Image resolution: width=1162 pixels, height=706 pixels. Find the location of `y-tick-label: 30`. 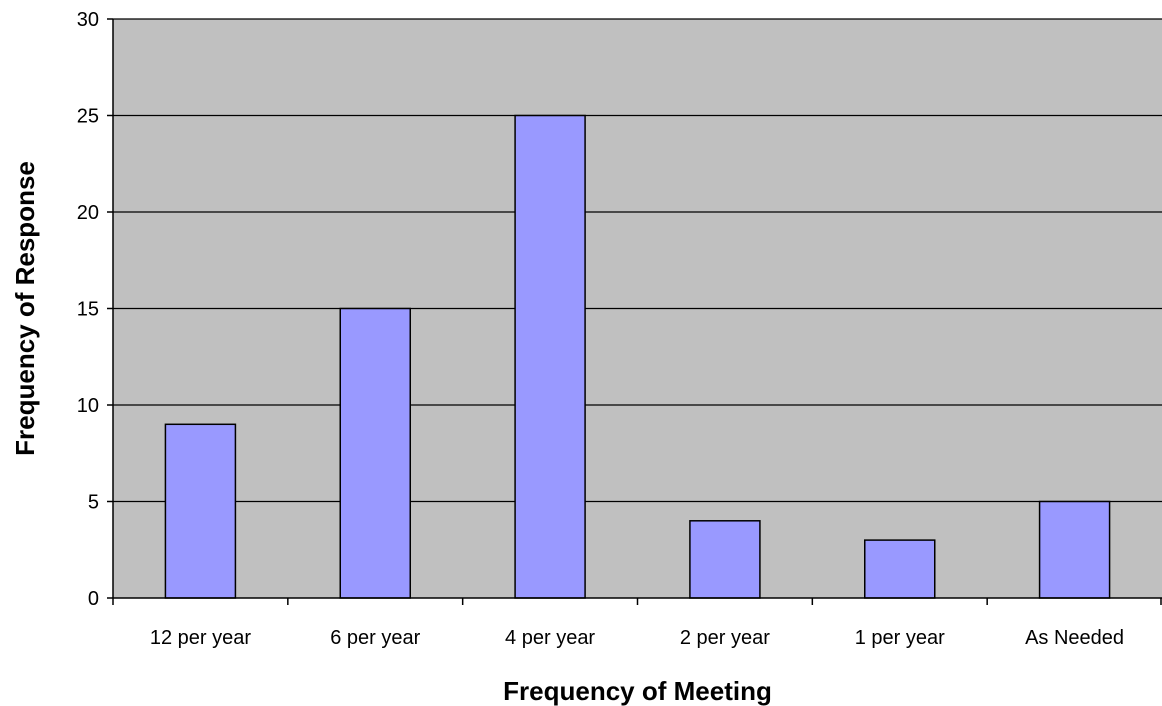

y-tick-label: 30 is located at coordinates (88, 20).